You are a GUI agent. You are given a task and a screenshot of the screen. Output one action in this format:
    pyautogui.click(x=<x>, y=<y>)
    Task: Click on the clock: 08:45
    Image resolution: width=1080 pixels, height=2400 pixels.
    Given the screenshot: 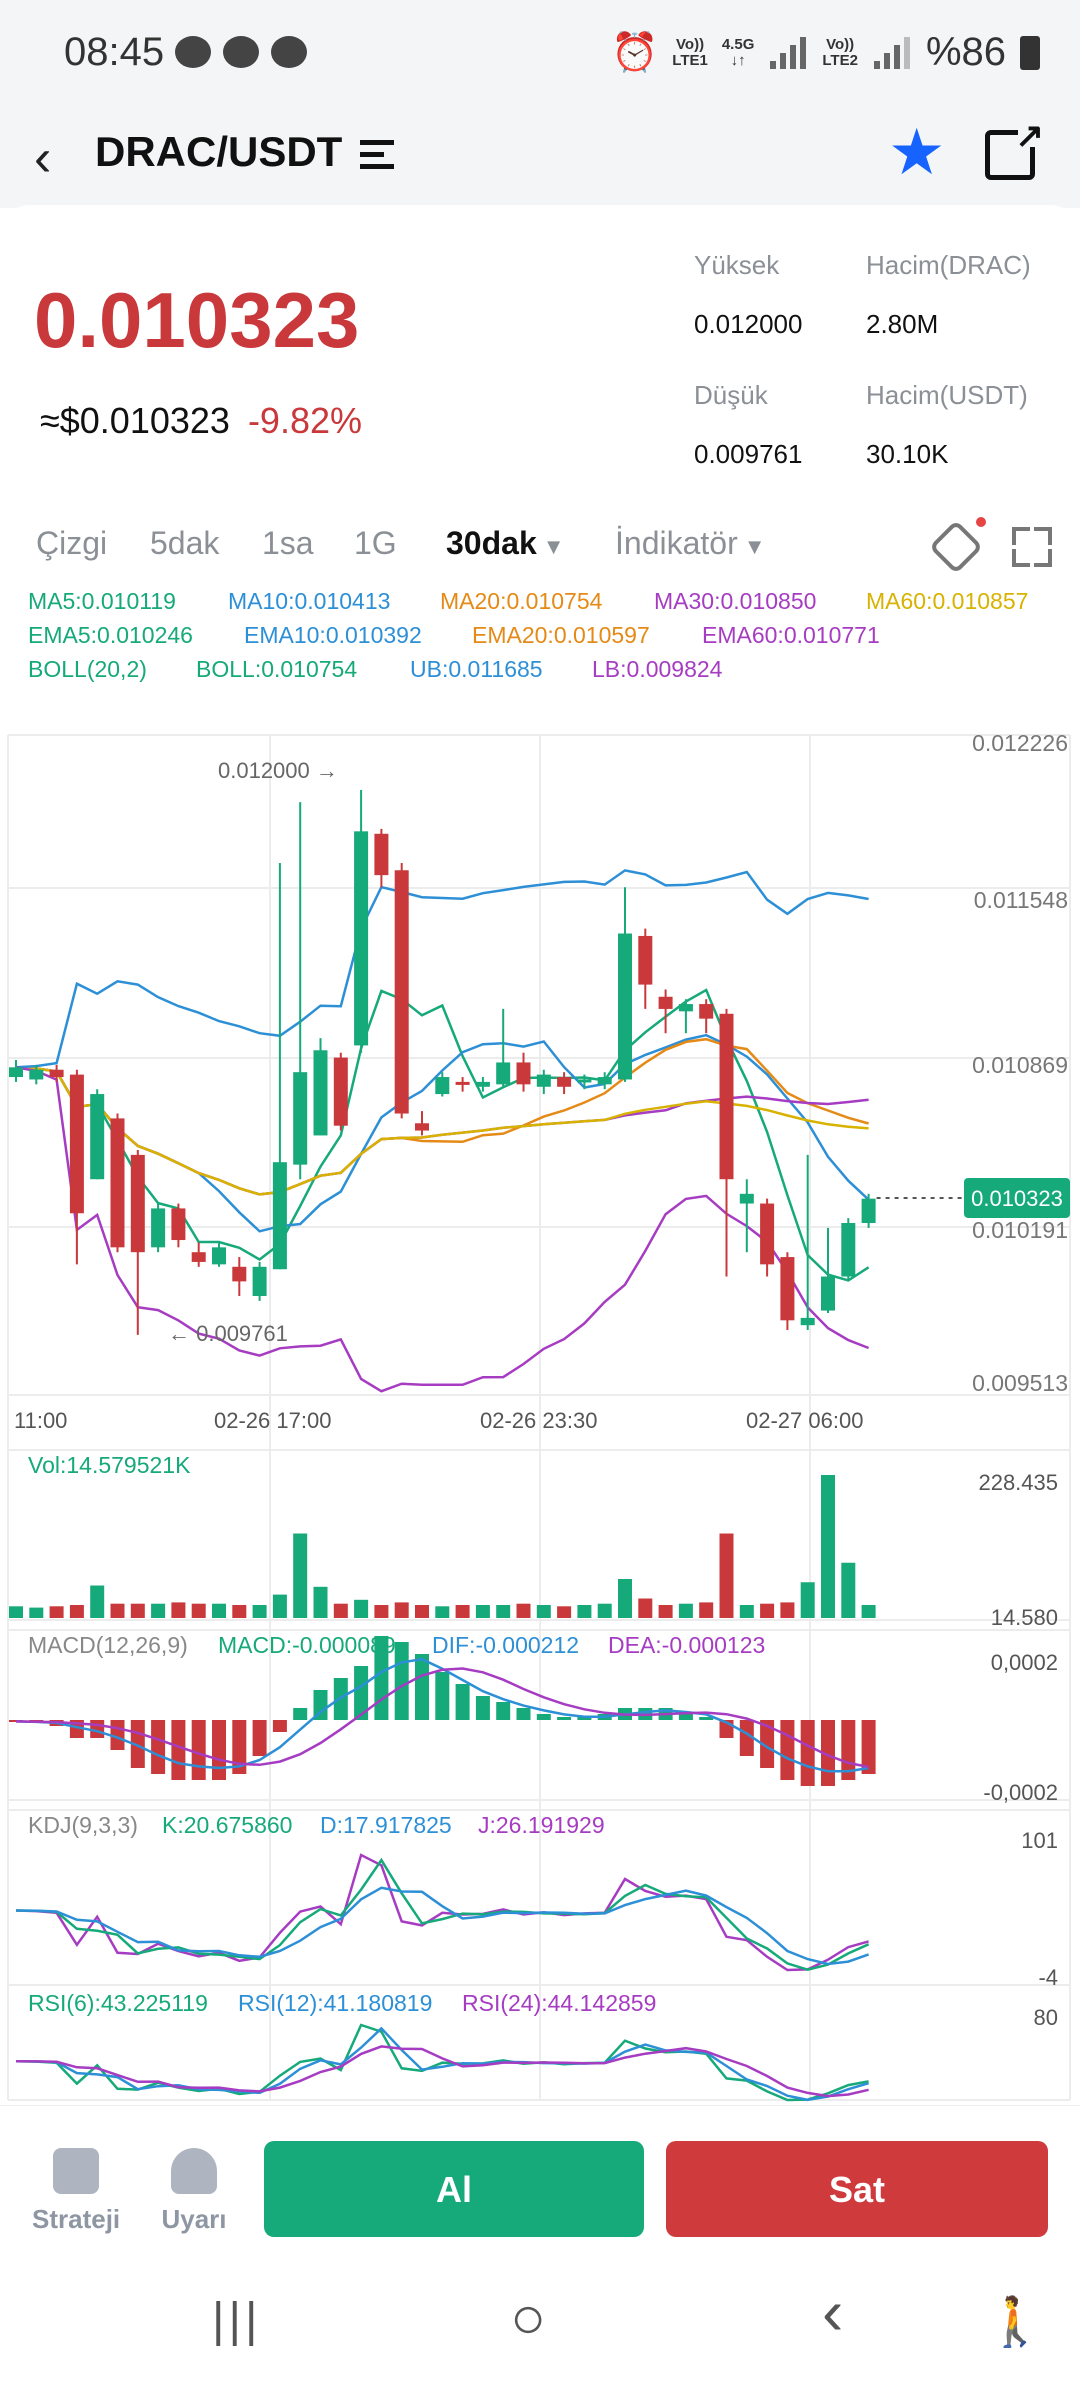 What is the action you would take?
    pyautogui.click(x=114, y=52)
    